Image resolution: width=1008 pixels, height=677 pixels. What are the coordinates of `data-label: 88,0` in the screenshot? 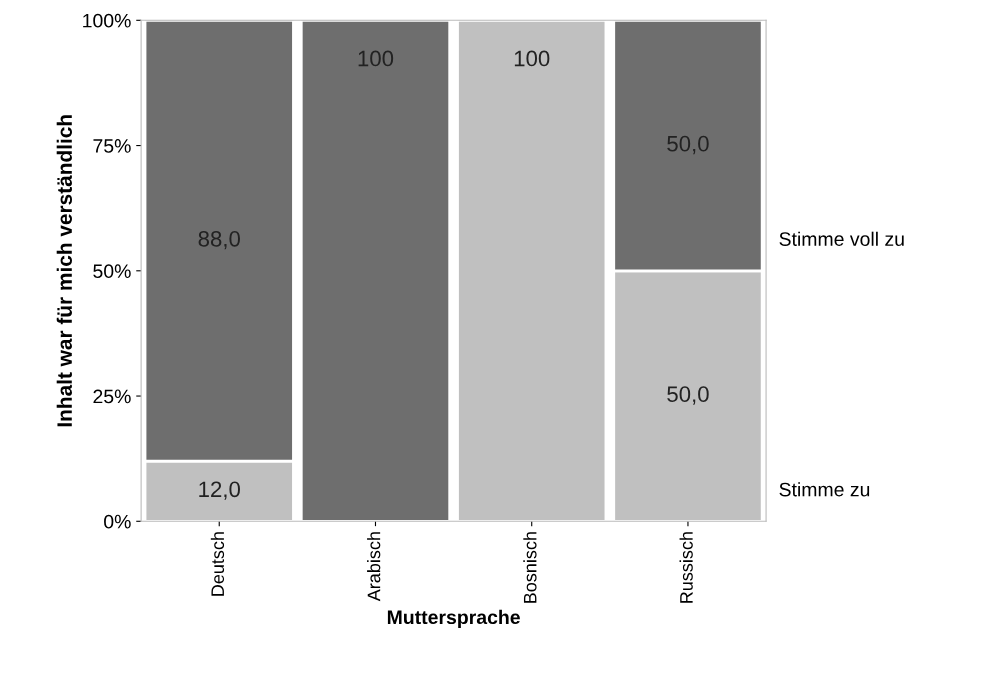 It's located at (219, 240).